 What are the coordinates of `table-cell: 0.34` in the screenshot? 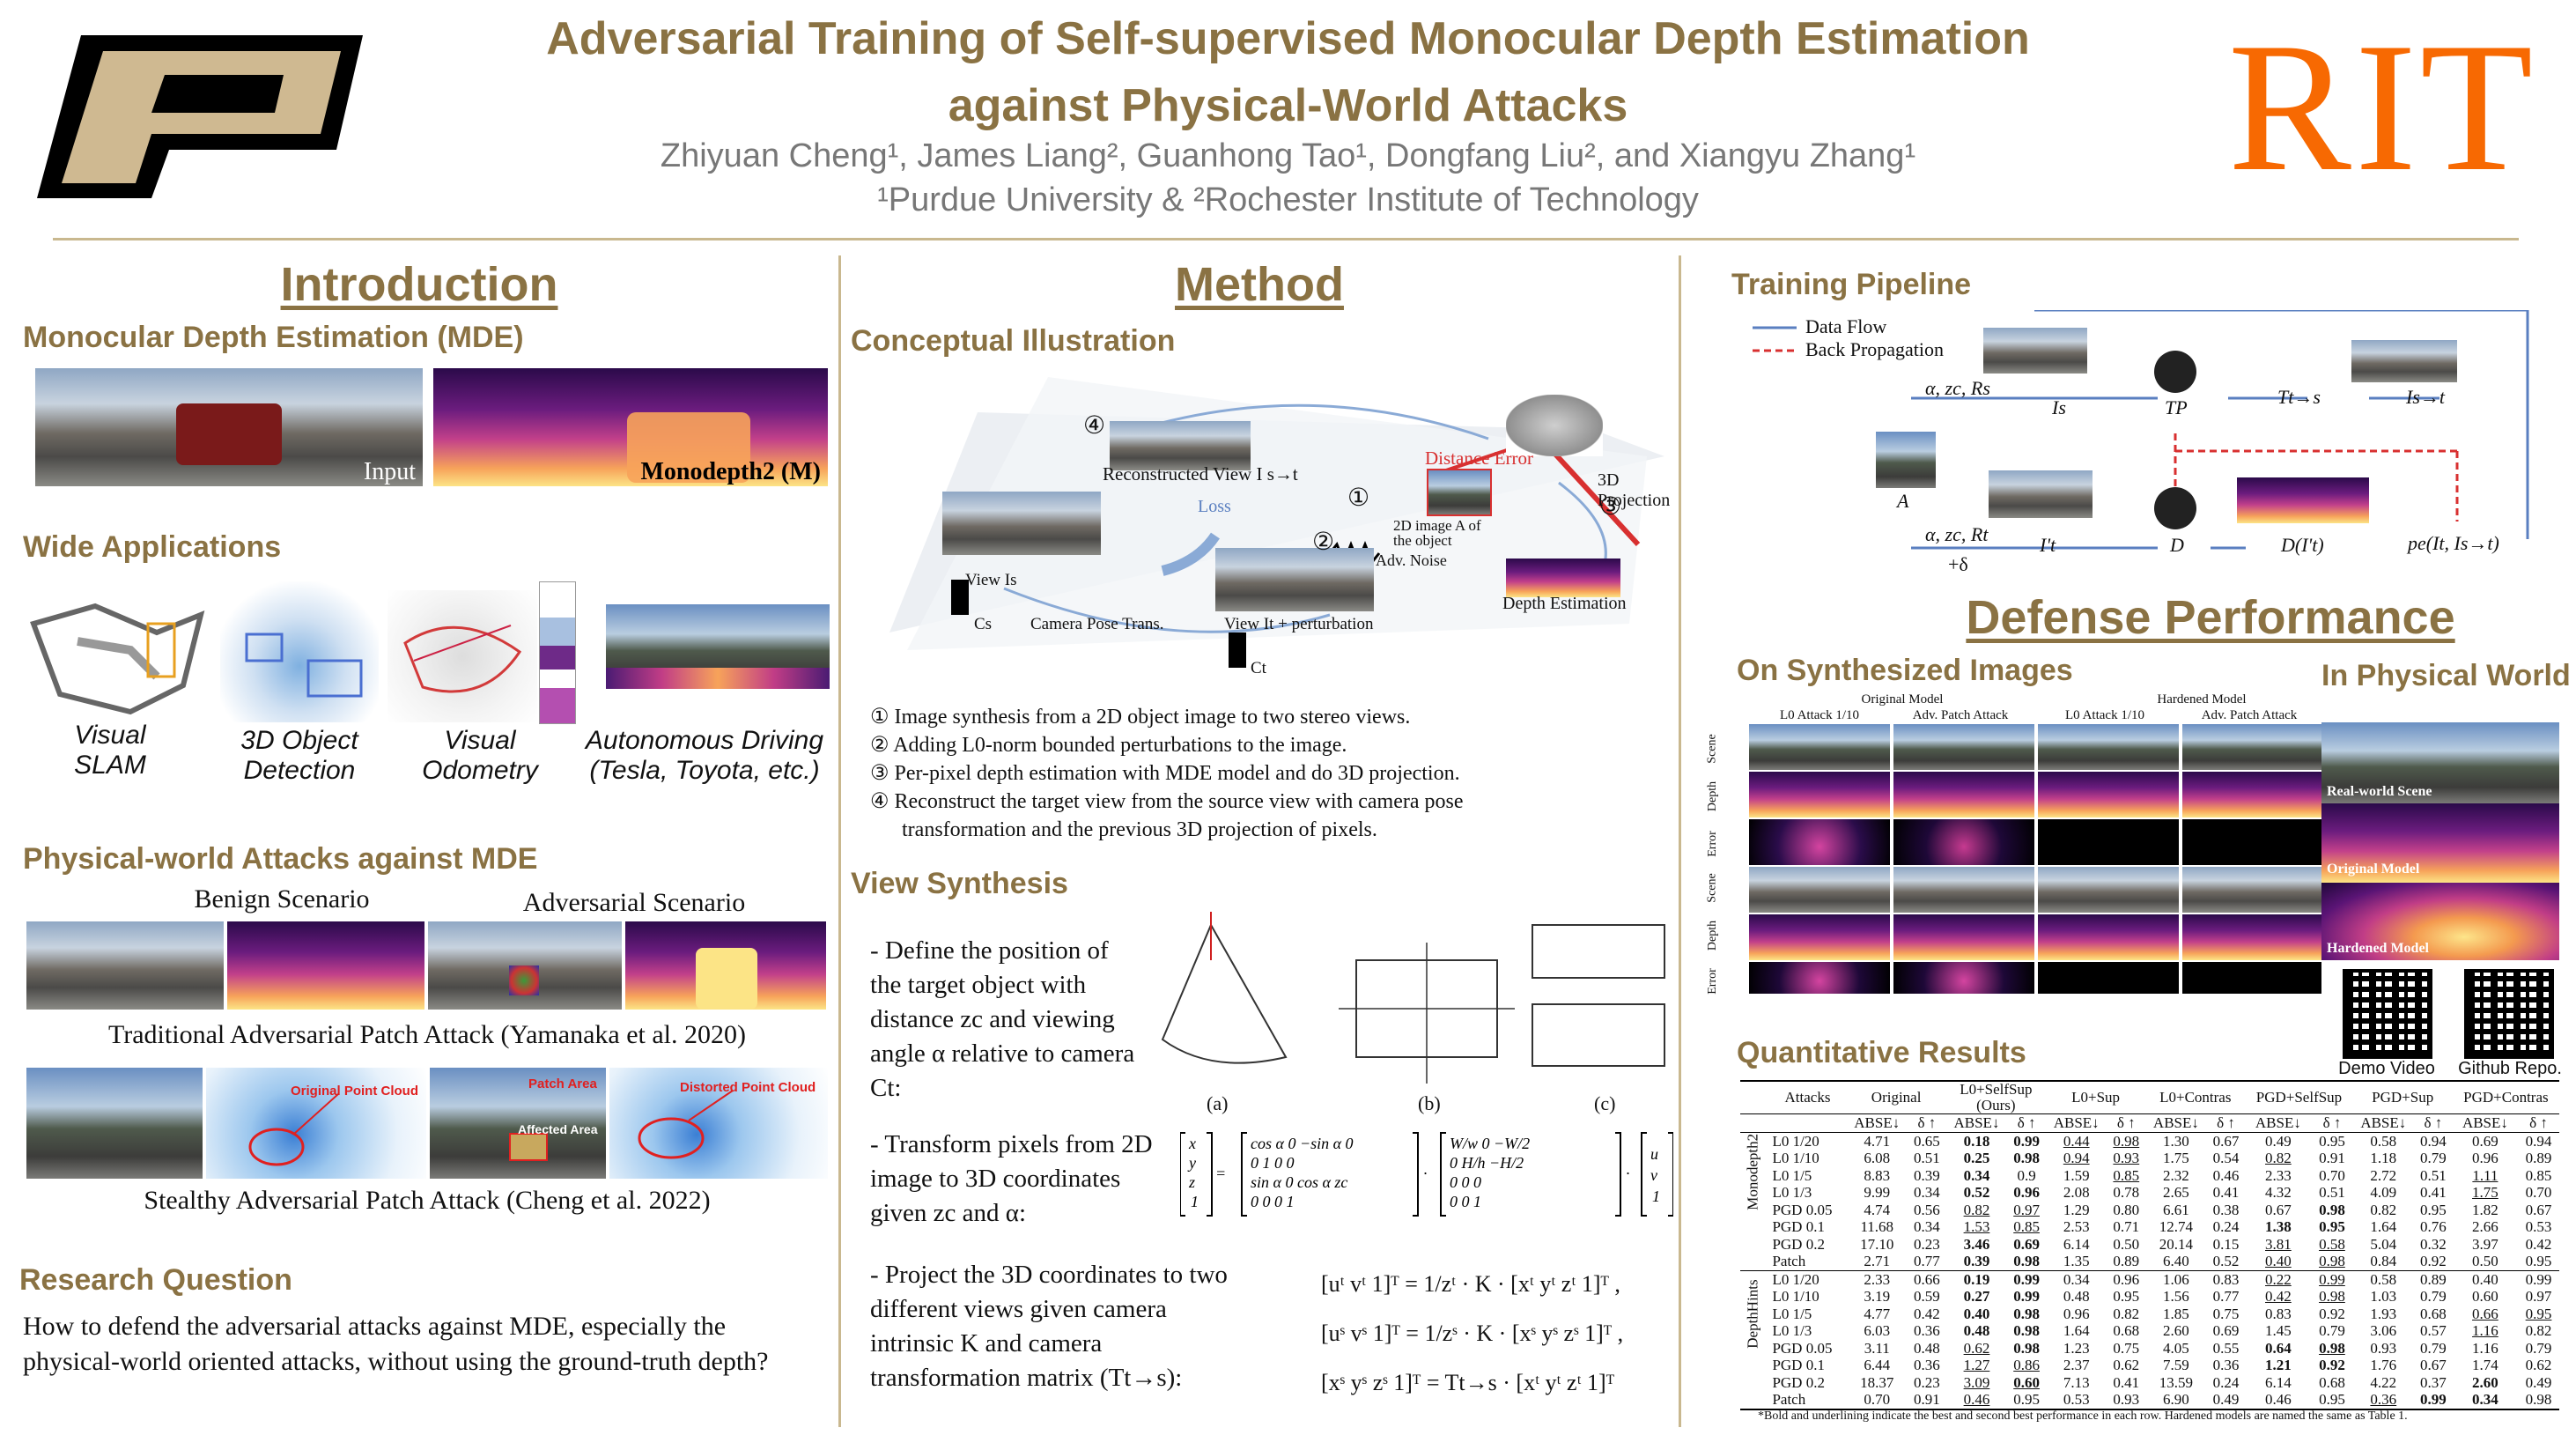 It's located at (1926, 1226).